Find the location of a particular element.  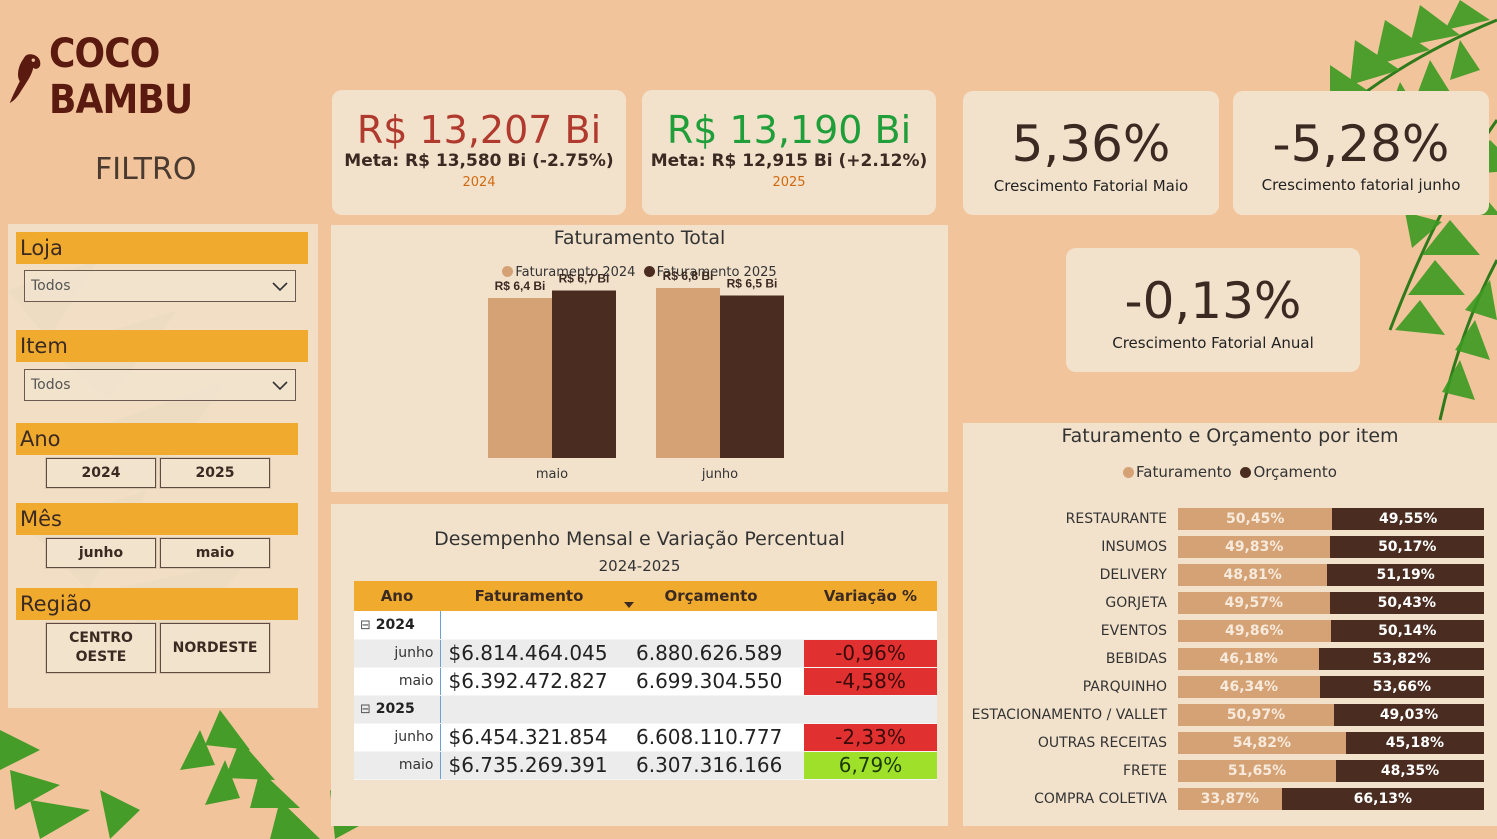

col-header-faturamento: Faturamento is located at coordinates (529, 596).